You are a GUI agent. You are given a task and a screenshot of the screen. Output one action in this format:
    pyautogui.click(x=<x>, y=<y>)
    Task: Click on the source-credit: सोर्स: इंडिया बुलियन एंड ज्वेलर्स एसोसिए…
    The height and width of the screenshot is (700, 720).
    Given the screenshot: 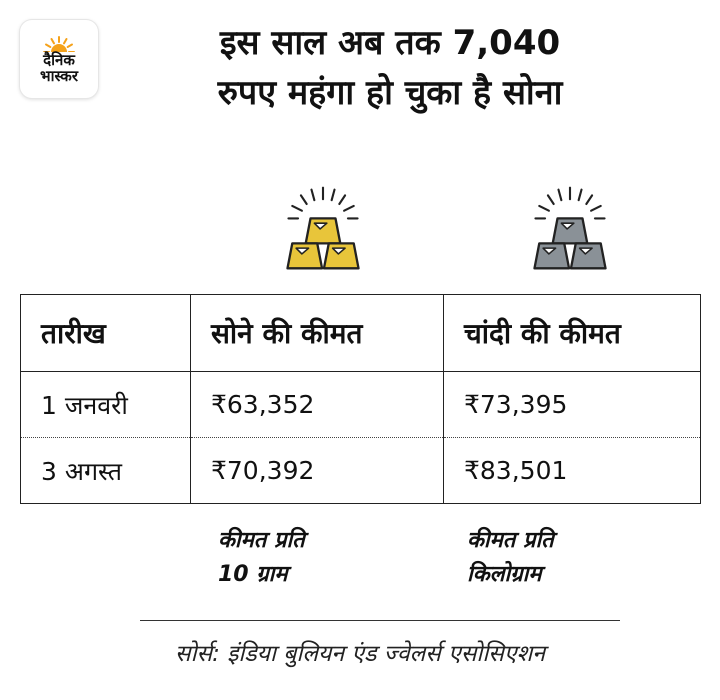 What is the action you would take?
    pyautogui.click(x=360, y=654)
    